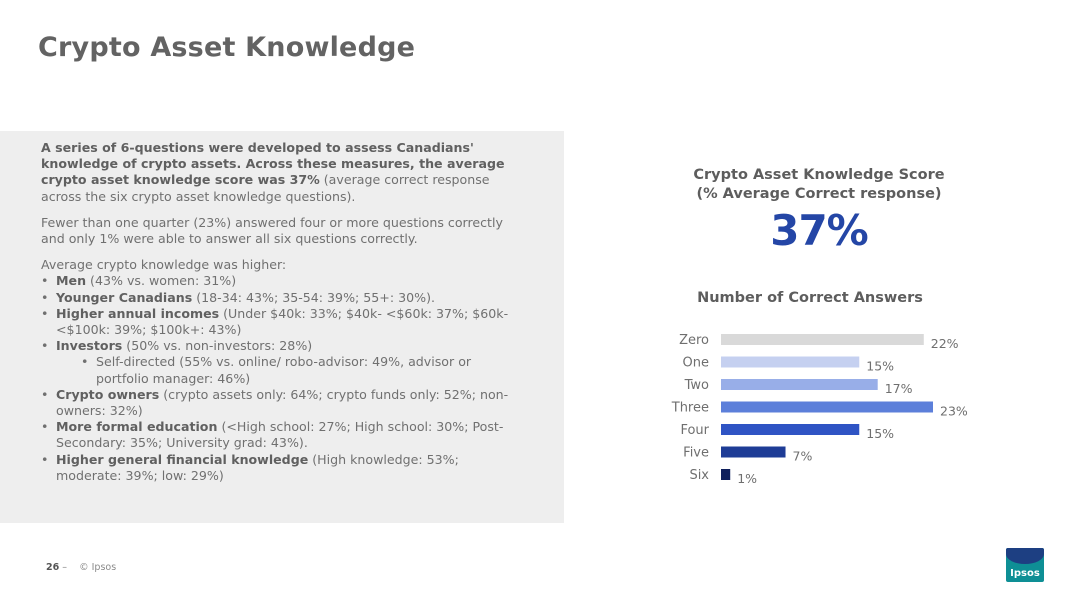 This screenshot has width=1080, height=607. Describe the element at coordinates (217, 346) in the screenshot. I see `finding-detail: (50% vs. non-investors: 28%)` at that location.